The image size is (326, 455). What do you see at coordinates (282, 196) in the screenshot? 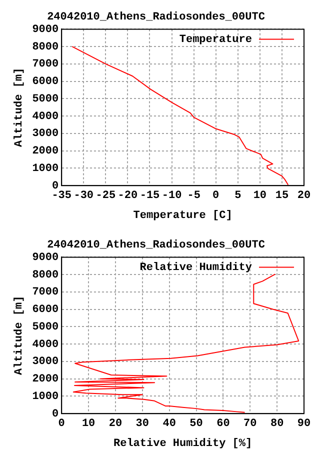
I see `x-tick-label: 15` at bounding box center [282, 196].